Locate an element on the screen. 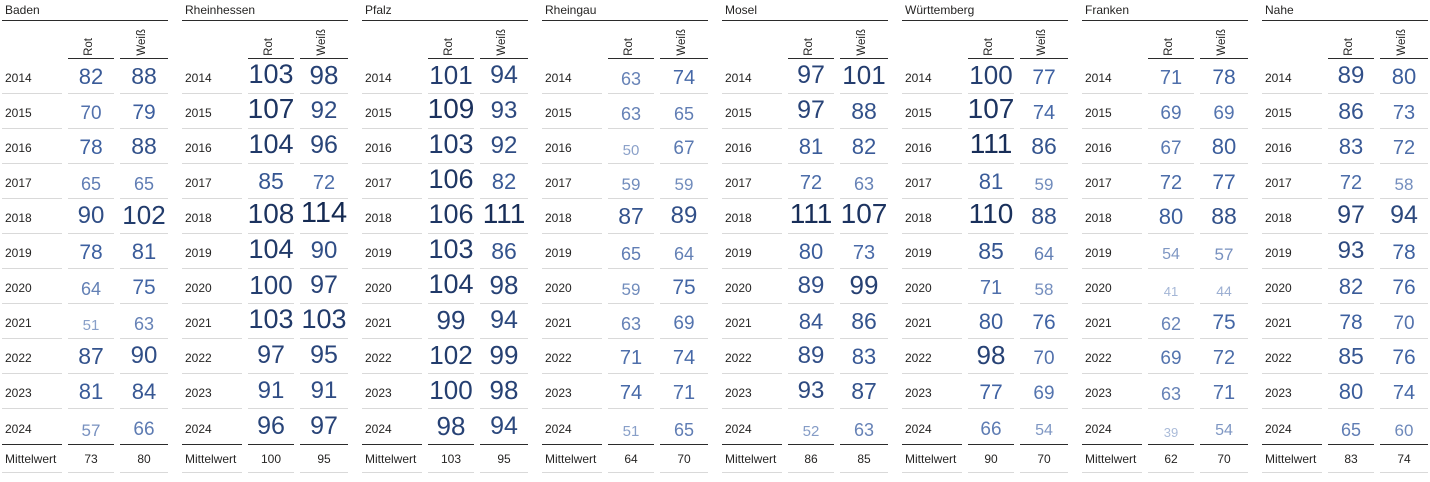  value-cell-rot: 98 is located at coordinates (451, 426).